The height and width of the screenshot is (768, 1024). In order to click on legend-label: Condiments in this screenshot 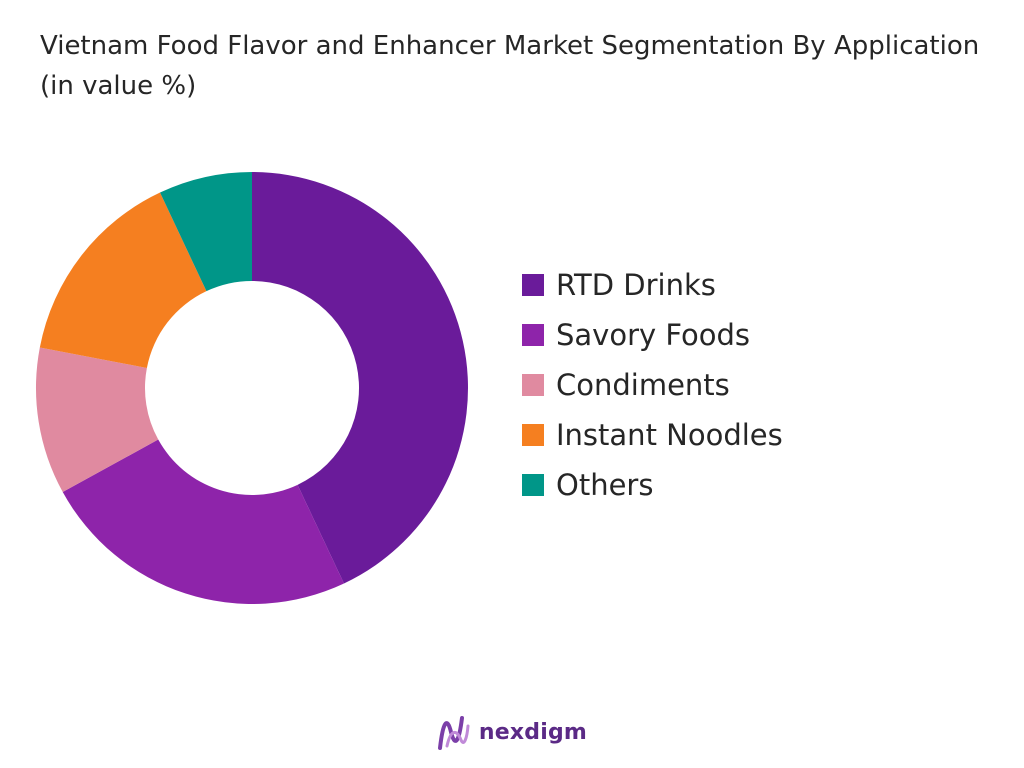, I will do `click(643, 385)`.